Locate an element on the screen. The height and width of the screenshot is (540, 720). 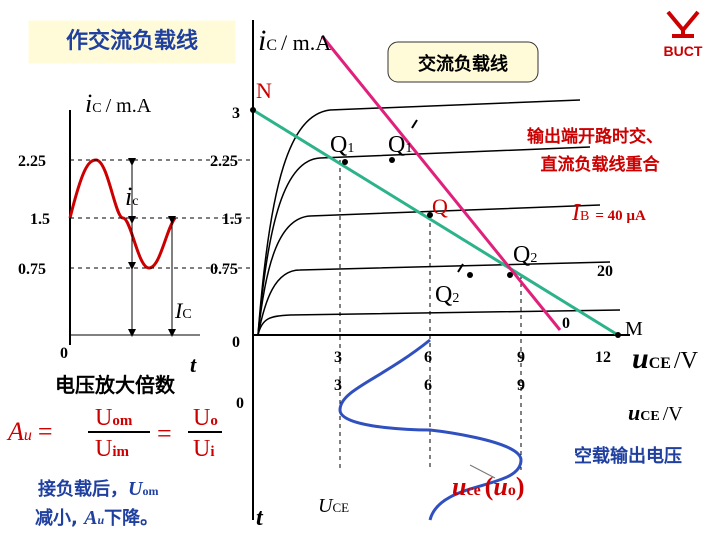
ib-text: = 40 µA is located at coordinates (620, 216).